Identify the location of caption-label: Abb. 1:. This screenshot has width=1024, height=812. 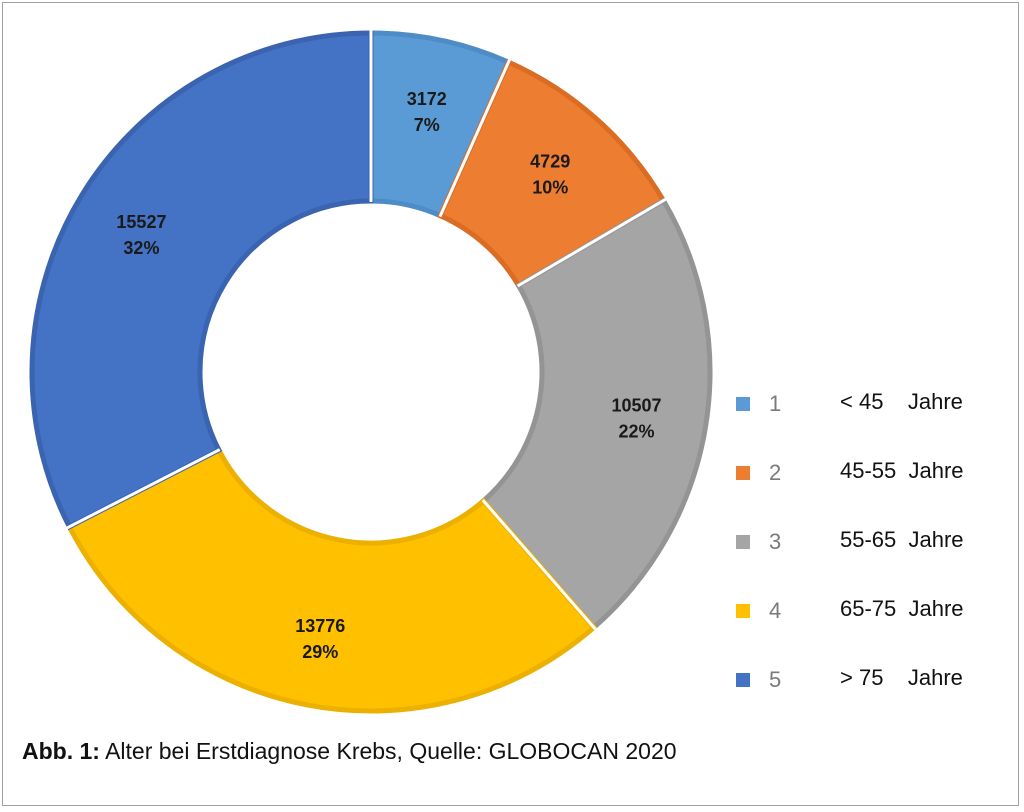
(61, 751).